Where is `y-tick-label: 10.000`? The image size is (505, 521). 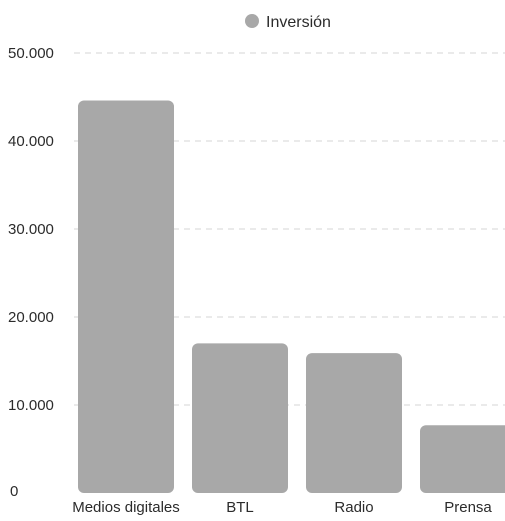 y-tick-label: 10.000 is located at coordinates (31, 405).